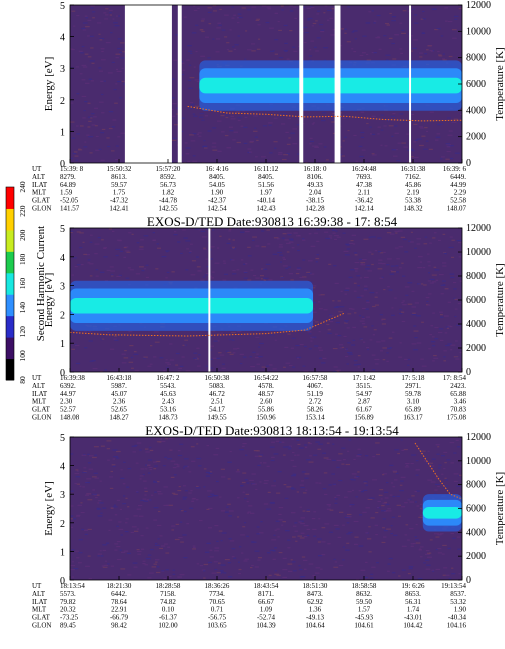 The width and height of the screenshot is (505, 649). I want to click on table-cell: 148.27, so click(119, 418).